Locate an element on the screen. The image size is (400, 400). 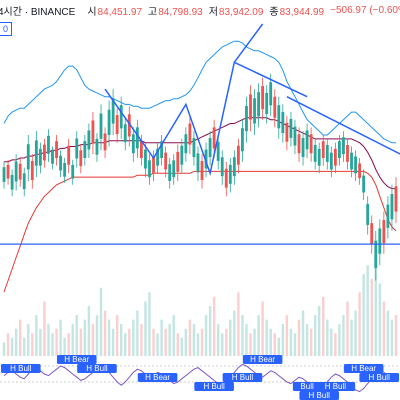
open-label: 시 is located at coordinates (92, 12).